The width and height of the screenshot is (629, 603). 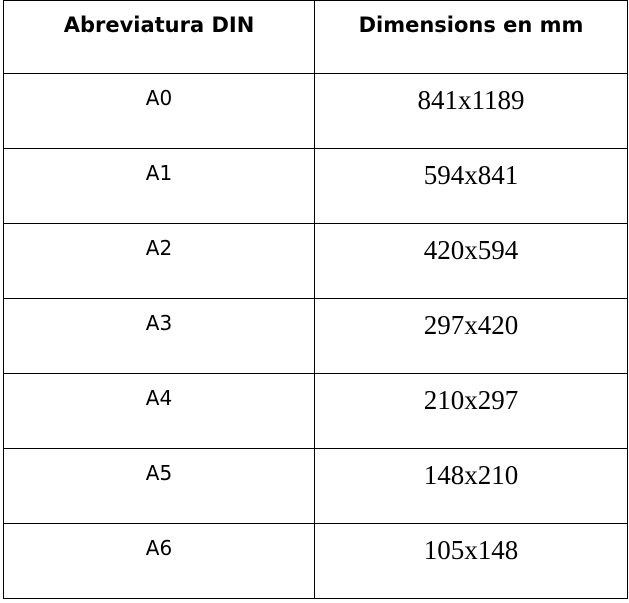 I want to click on table-row: A5 148x210, so click(x=315, y=486).